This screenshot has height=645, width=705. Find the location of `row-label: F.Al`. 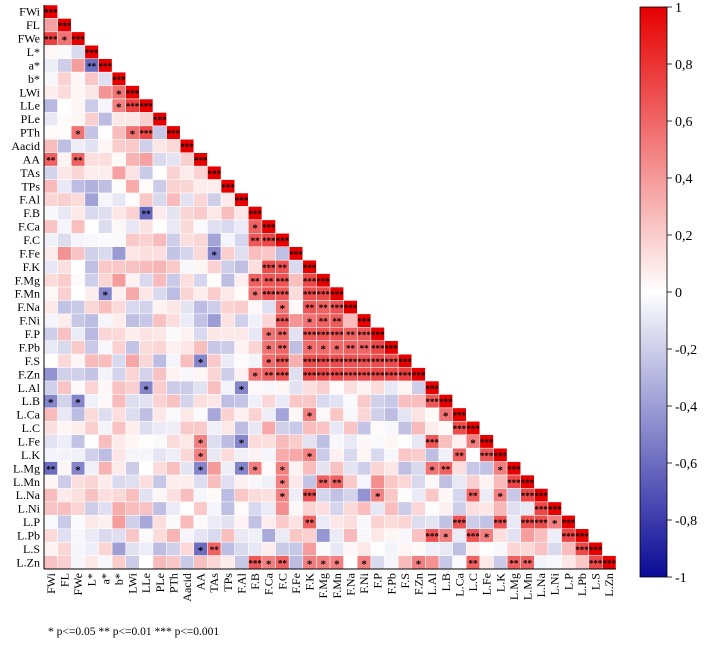

row-label: F.Al is located at coordinates (29, 200).